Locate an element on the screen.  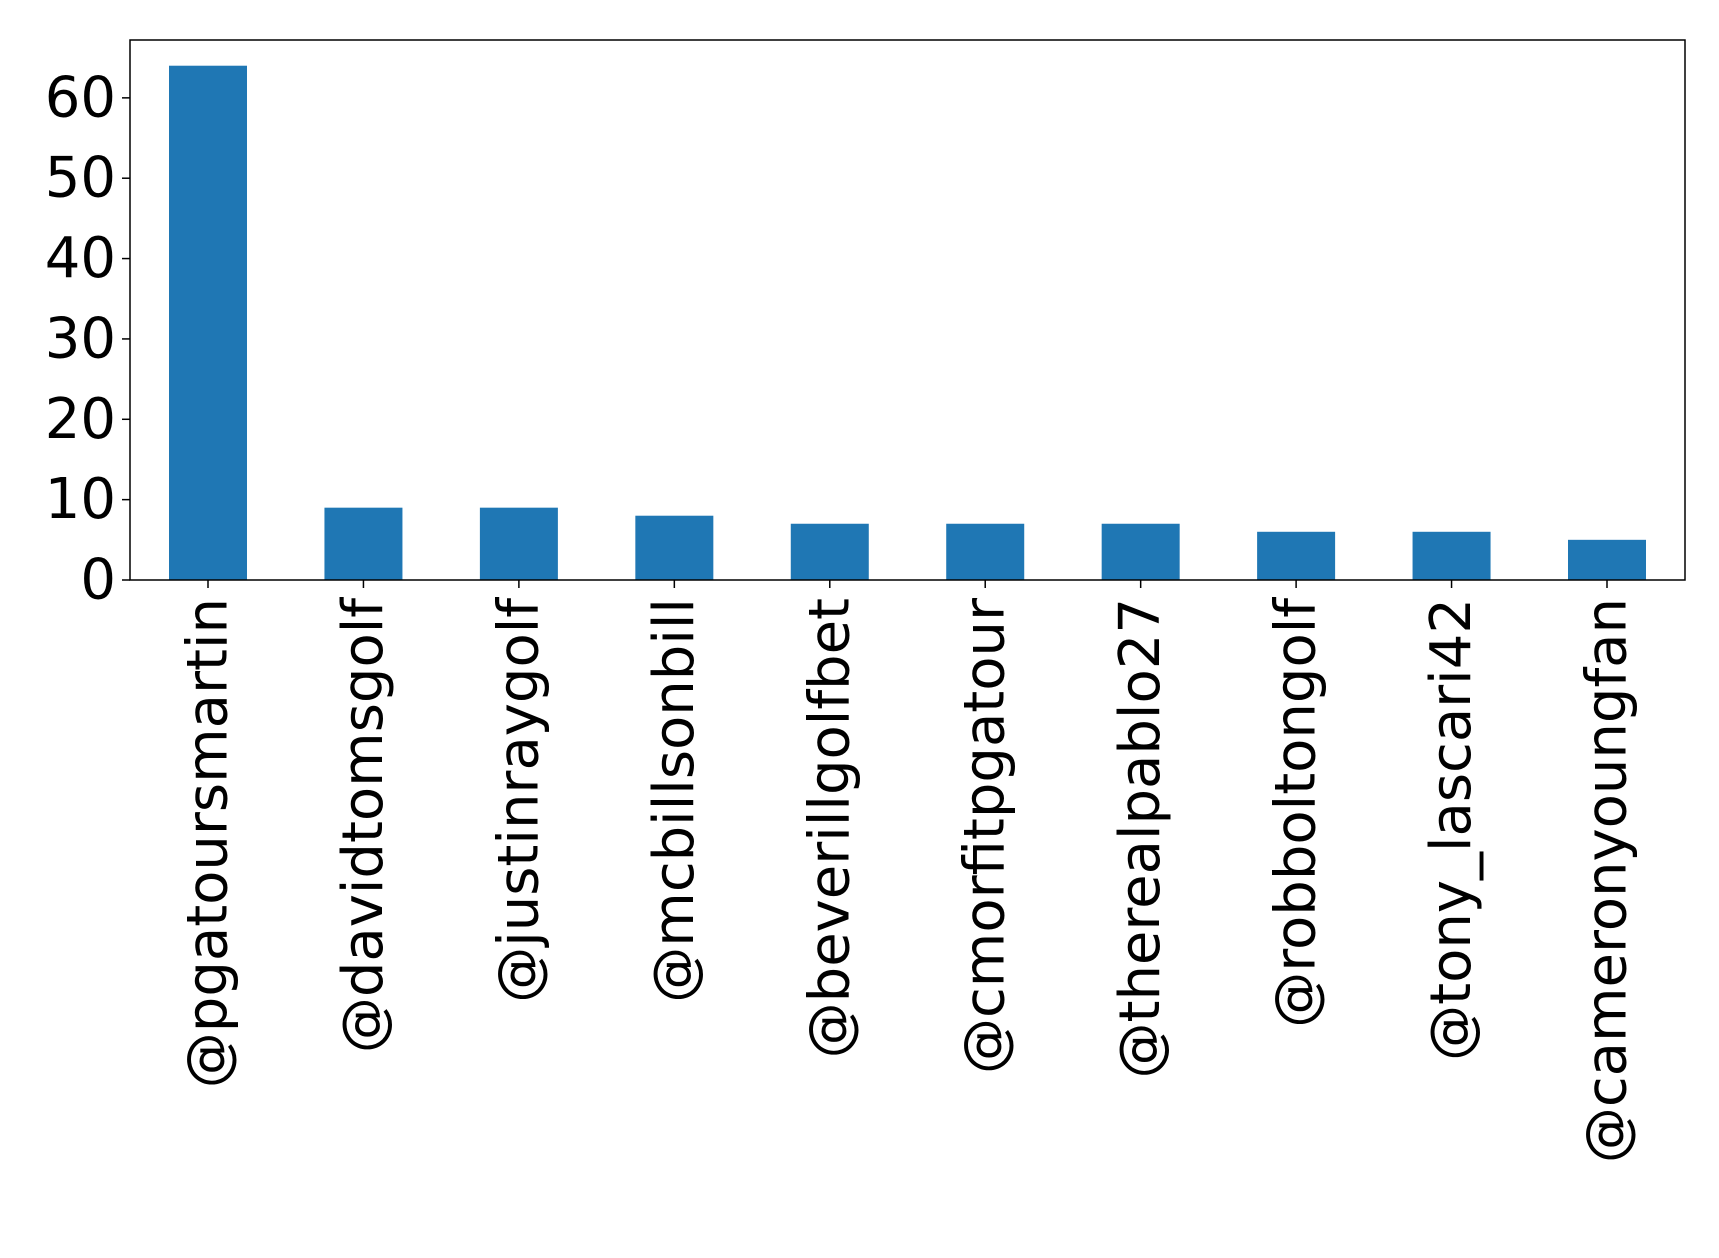
y-tick-label: 30 is located at coordinates (80, 338).